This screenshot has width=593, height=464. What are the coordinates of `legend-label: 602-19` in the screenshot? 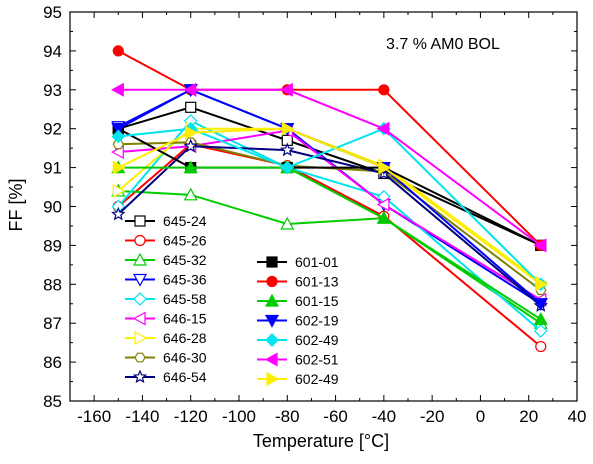 It's located at (317, 321).